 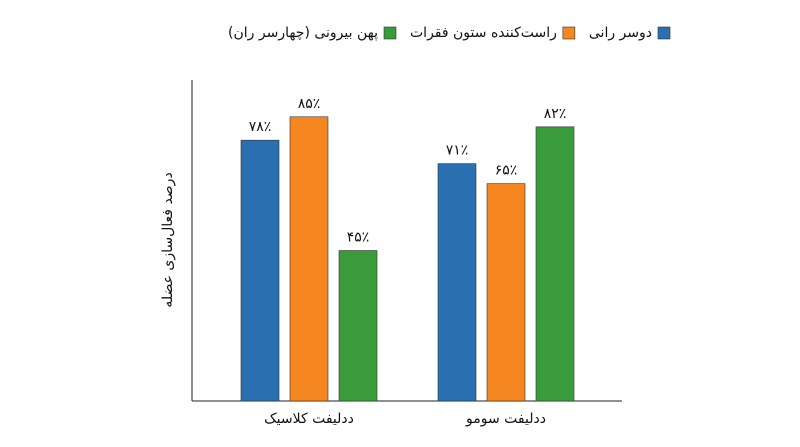 I want to click on x-tick-label: ددلیفت کلاسیک, so click(x=309, y=419).